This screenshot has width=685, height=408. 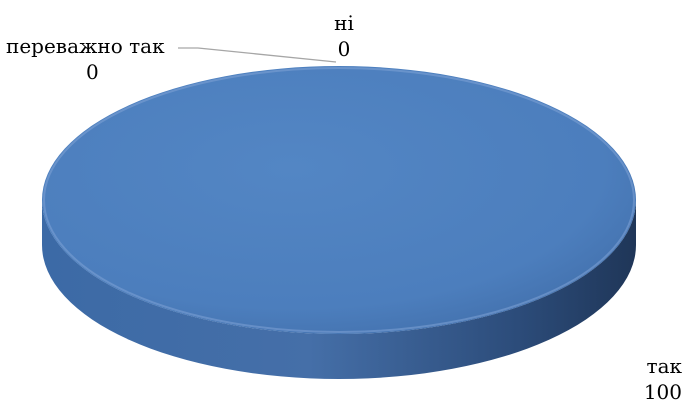 I want to click on data-label-ni: ні 0, so click(x=344, y=36).